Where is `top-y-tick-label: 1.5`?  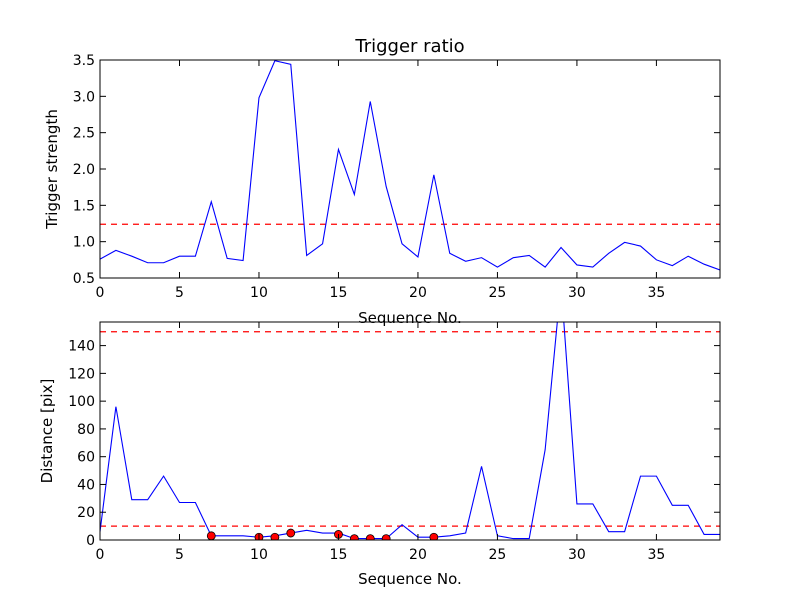 top-y-tick-label: 1.5 is located at coordinates (84, 206).